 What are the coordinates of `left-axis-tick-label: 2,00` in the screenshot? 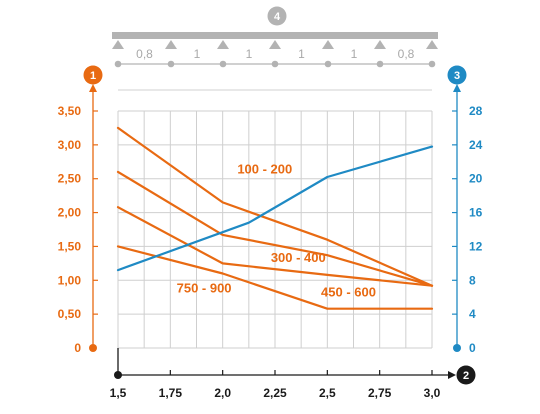 It's located at (70, 213).